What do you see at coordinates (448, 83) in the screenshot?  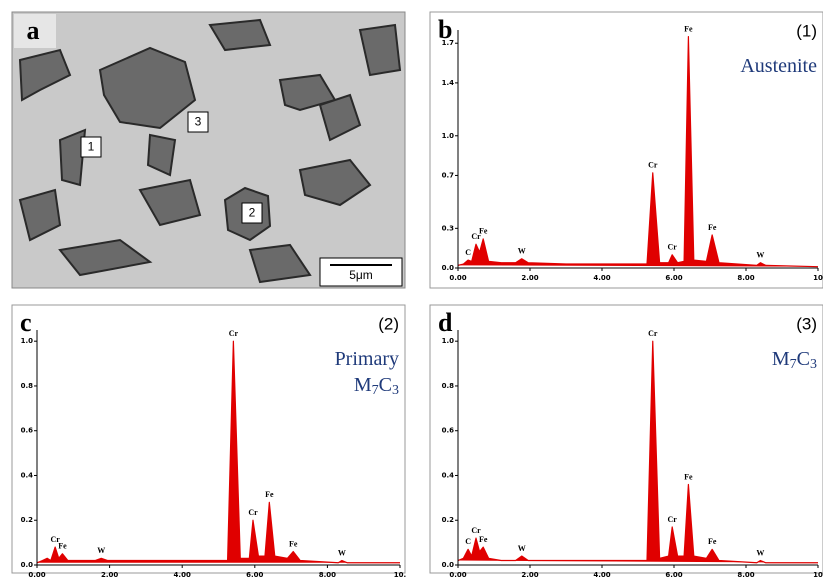 I see `y-tick-label: 1.4` at bounding box center [448, 83].